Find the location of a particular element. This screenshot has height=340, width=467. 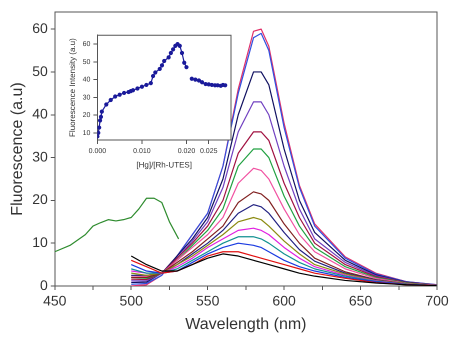

y-tick-label: 20 is located at coordinates (40, 199).